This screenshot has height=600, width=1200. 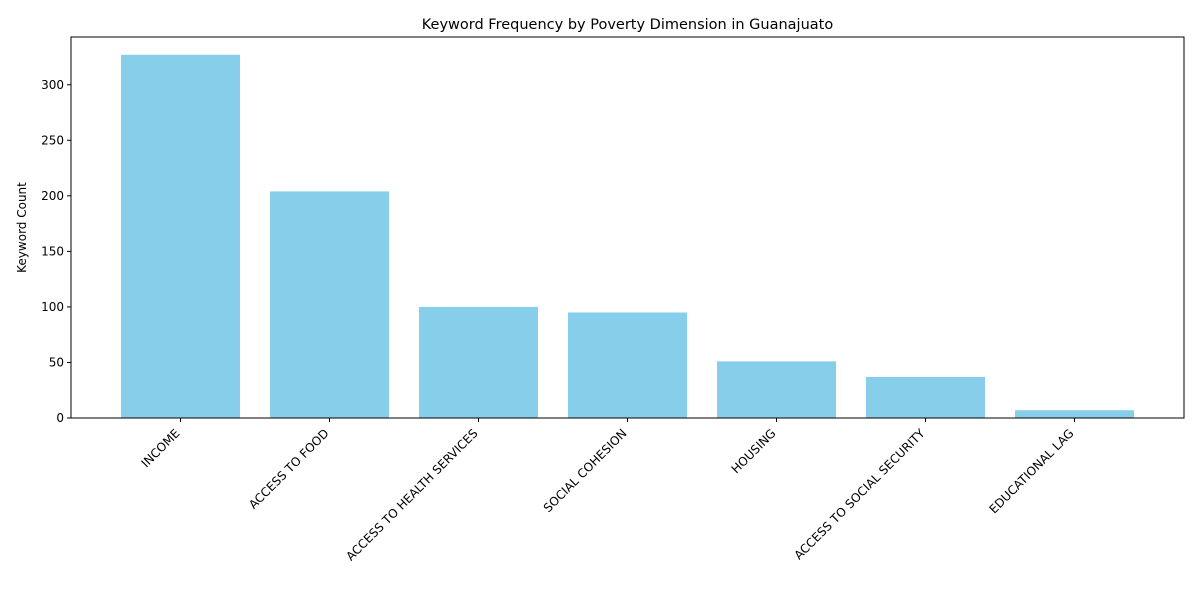 What do you see at coordinates (627, 365) in the screenshot?
I see `bar-social-cohesion` at bounding box center [627, 365].